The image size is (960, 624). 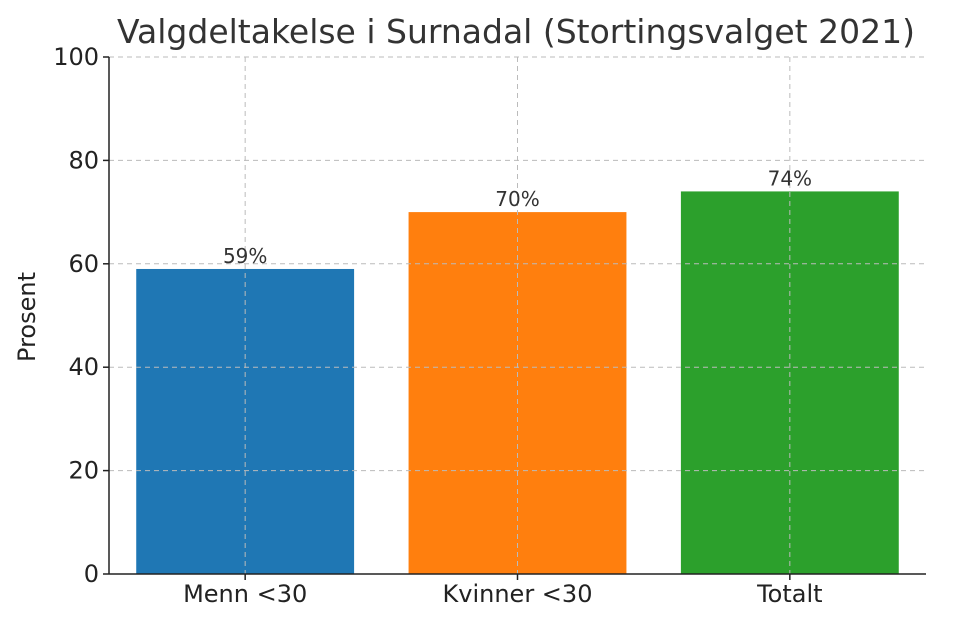 I want to click on y-tick-label: 20, so click(x=83, y=471).